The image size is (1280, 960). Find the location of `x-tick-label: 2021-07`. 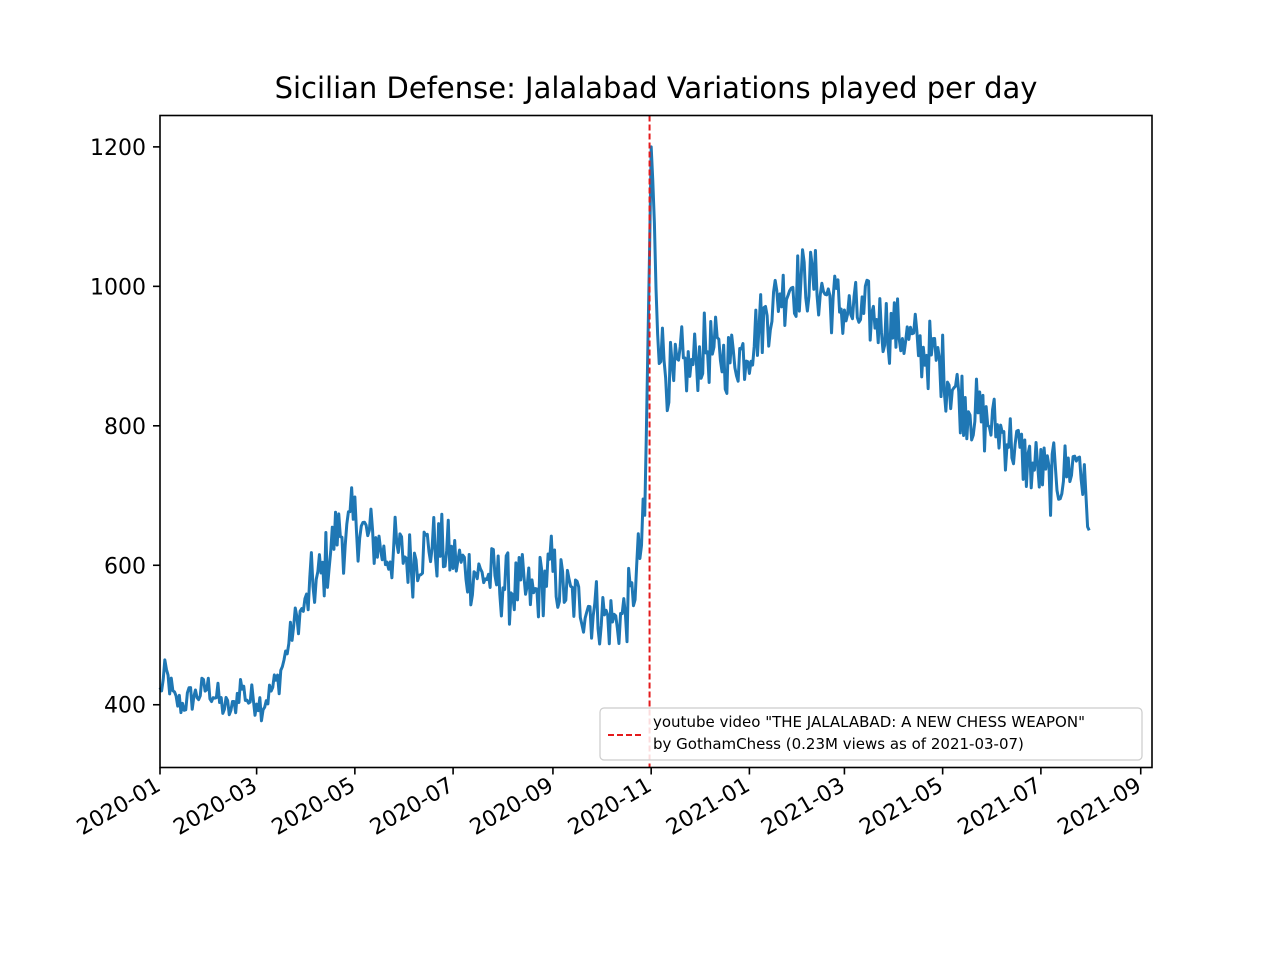

x-tick-label: 2021-07 is located at coordinates (1000, 807).